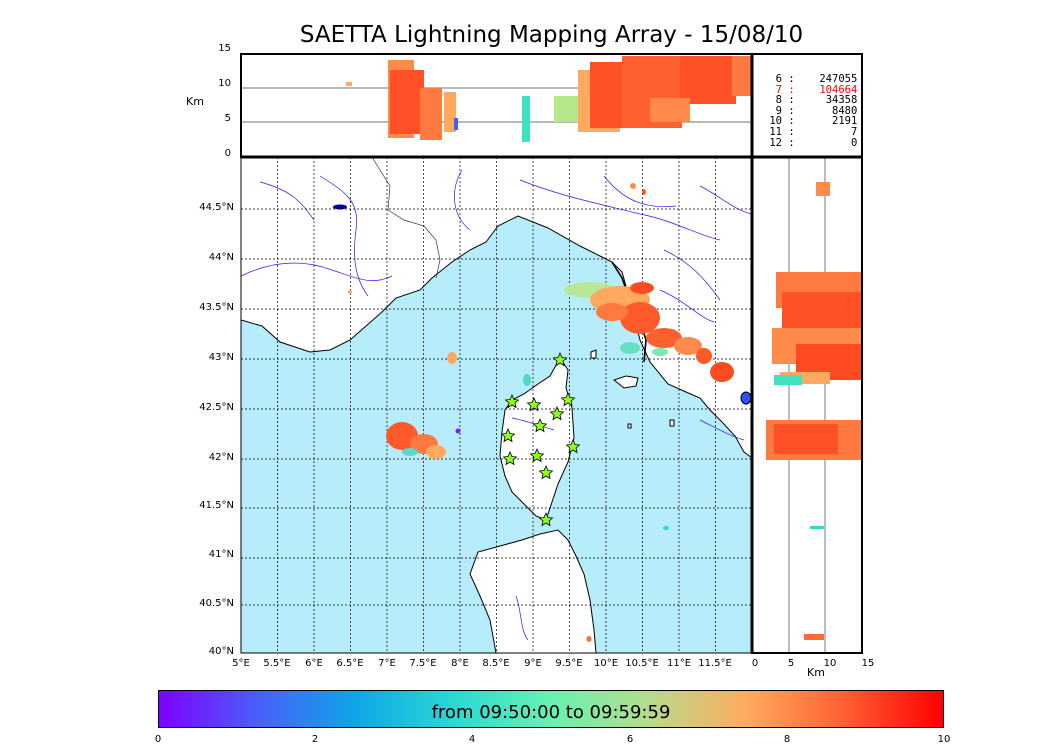 Image resolution: width=1050 pixels, height=750 pixels. Describe the element at coordinates (496, 663) in the screenshot. I see `lon-label: 8.5°E` at that location.